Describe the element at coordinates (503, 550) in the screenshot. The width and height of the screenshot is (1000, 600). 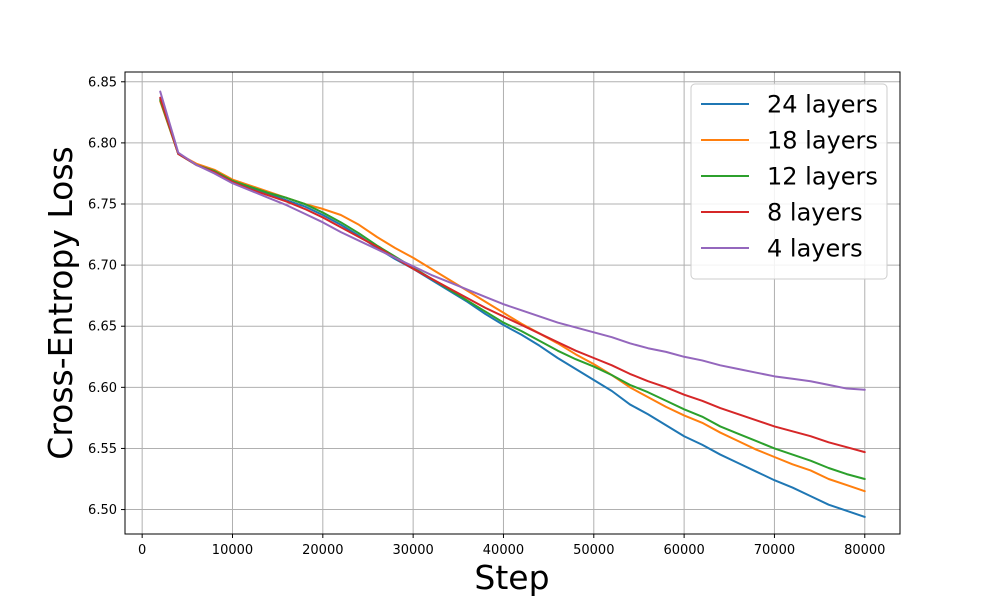
I see `x-tick-label: 40000` at that location.